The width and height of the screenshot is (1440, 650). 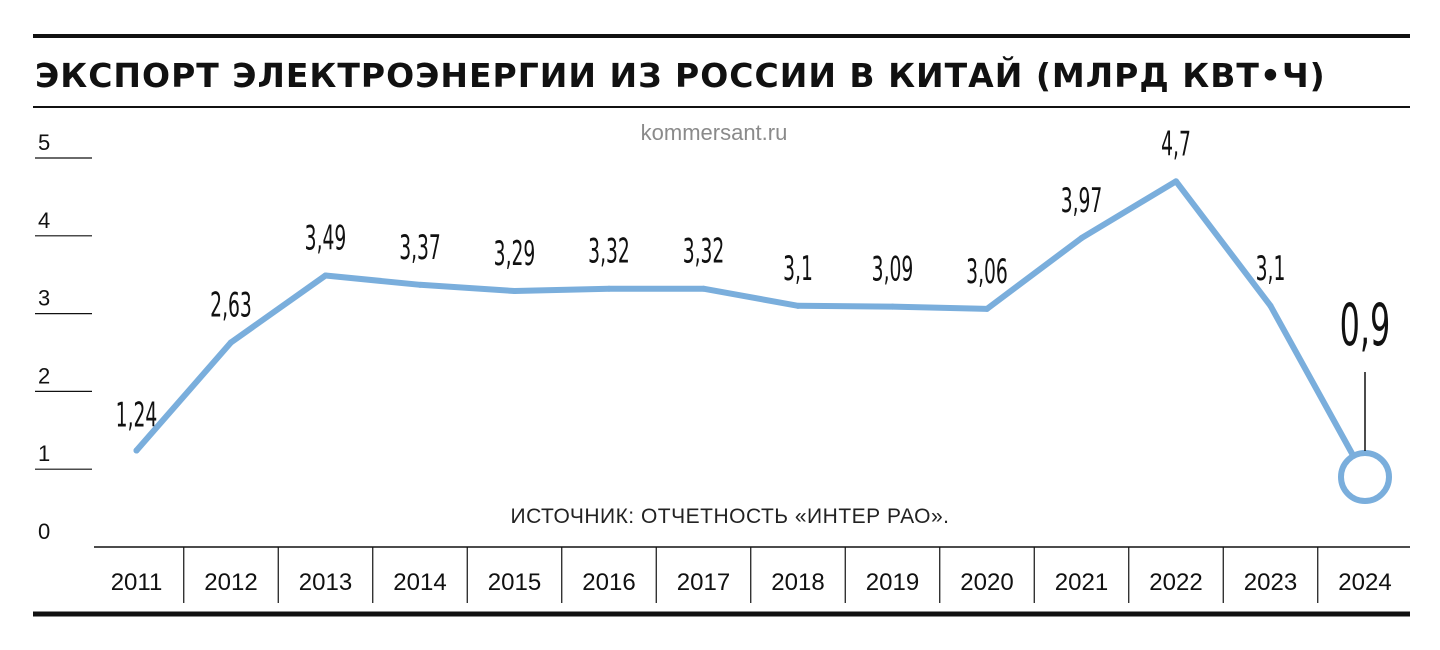 What do you see at coordinates (63, 337) in the screenshot?
I see `y-axis: 0 1 2 3 4 5` at bounding box center [63, 337].